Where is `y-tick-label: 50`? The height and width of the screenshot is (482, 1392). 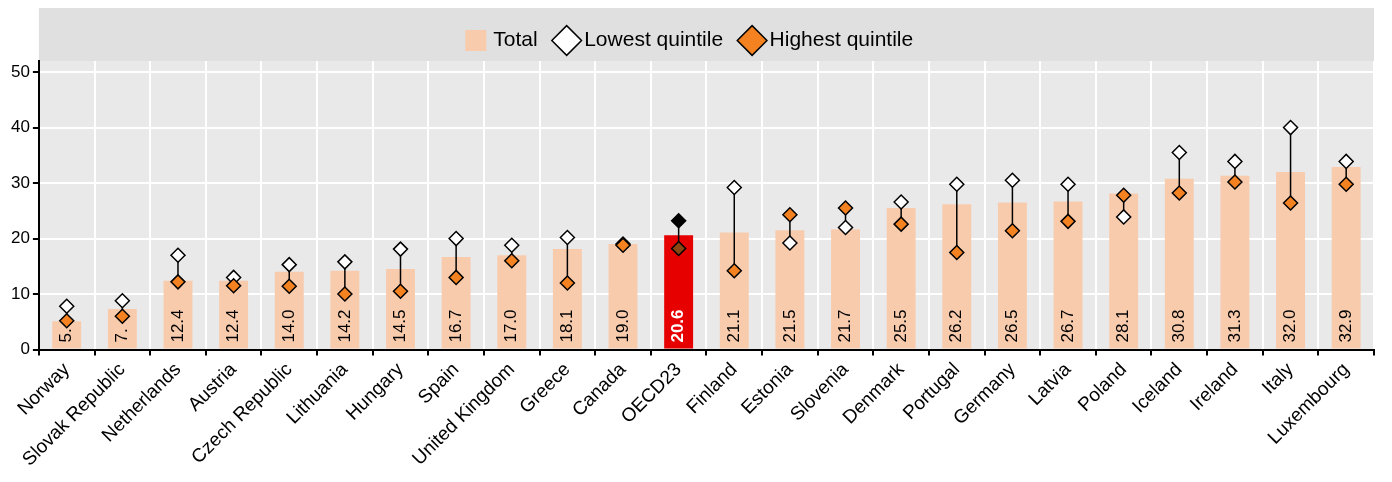 y-tick-label: 50 is located at coordinates (20, 71).